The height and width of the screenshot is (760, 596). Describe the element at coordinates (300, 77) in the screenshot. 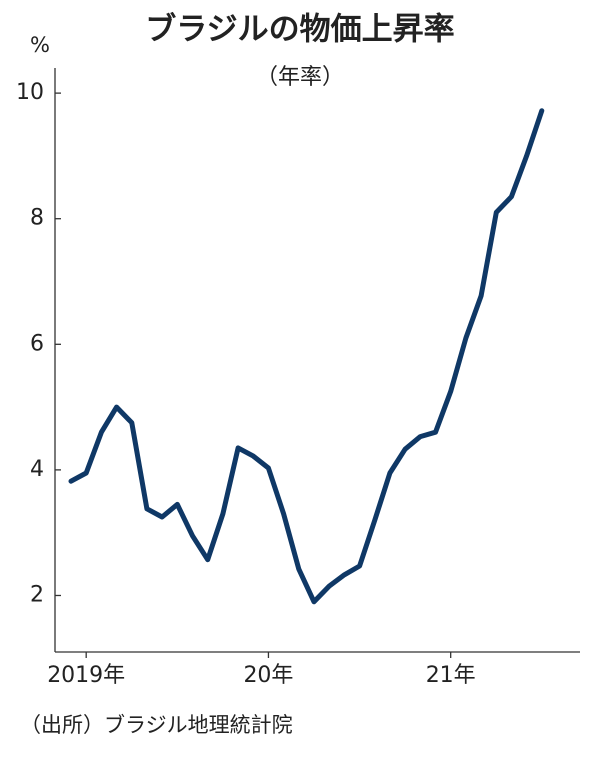

I see `chart-subtitle: （年率）` at that location.